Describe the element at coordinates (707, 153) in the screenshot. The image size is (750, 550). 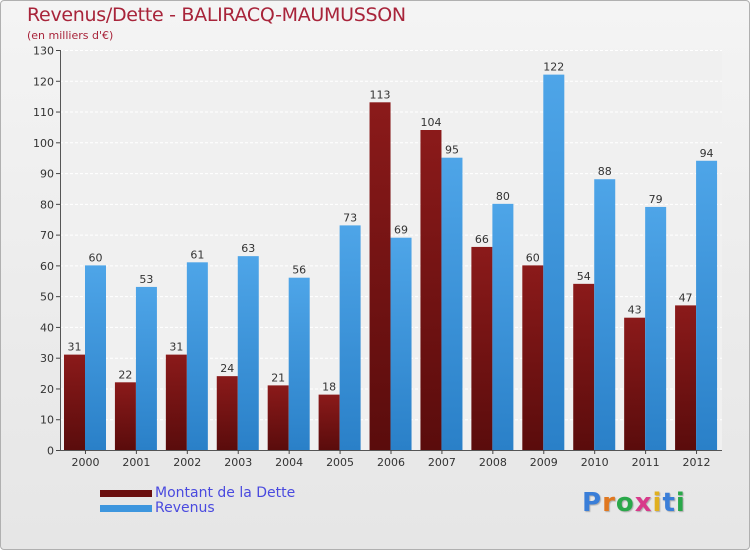
I see `data-label: 94` at that location.